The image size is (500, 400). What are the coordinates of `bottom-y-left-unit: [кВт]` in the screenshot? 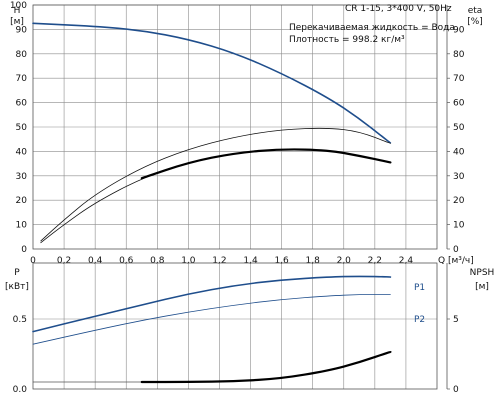 It's located at (17, 287).